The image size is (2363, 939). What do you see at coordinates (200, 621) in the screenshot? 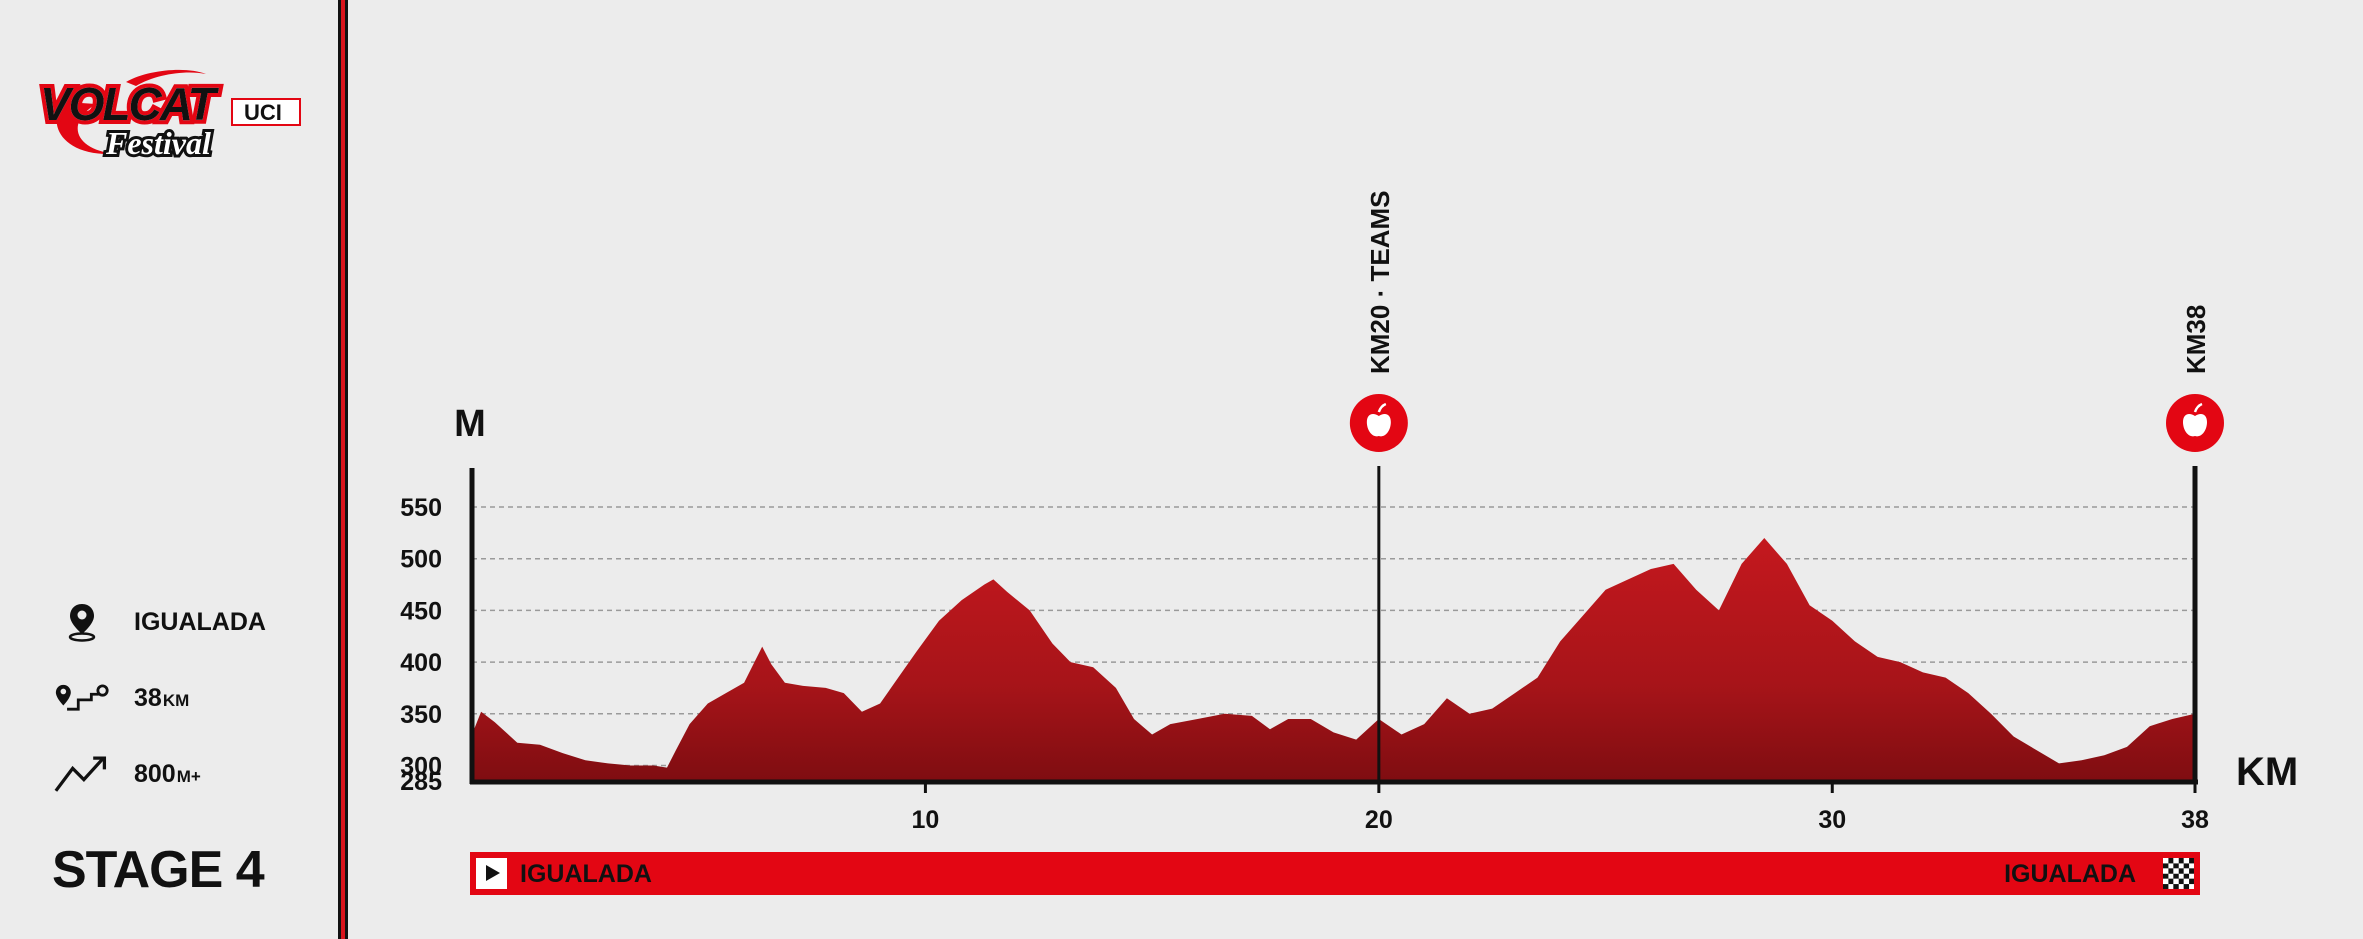
I see `location-text: IGUALADA` at bounding box center [200, 621].